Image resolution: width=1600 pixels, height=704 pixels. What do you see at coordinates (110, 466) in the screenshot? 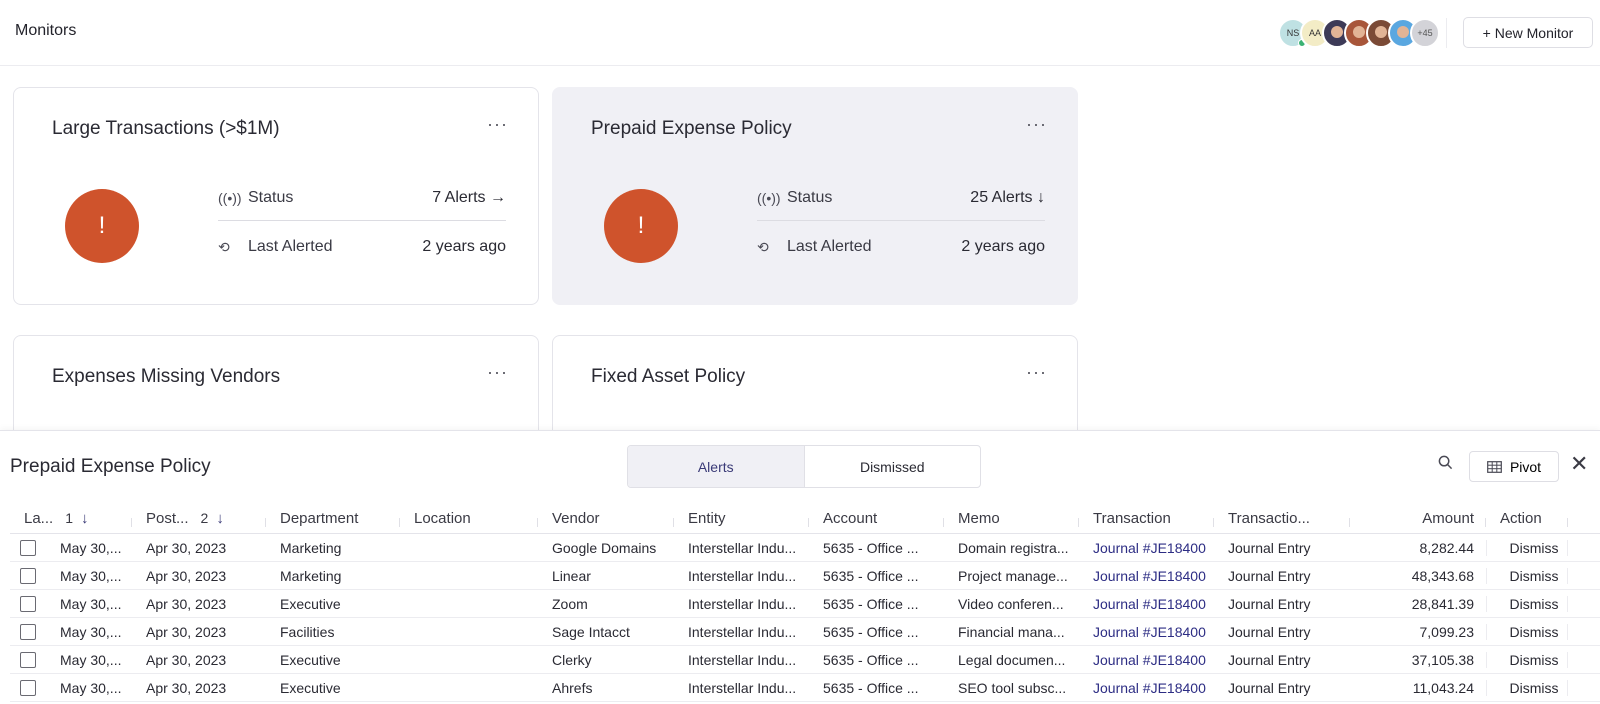
I see `panel-title: Prepaid Expense Policy` at bounding box center [110, 466].